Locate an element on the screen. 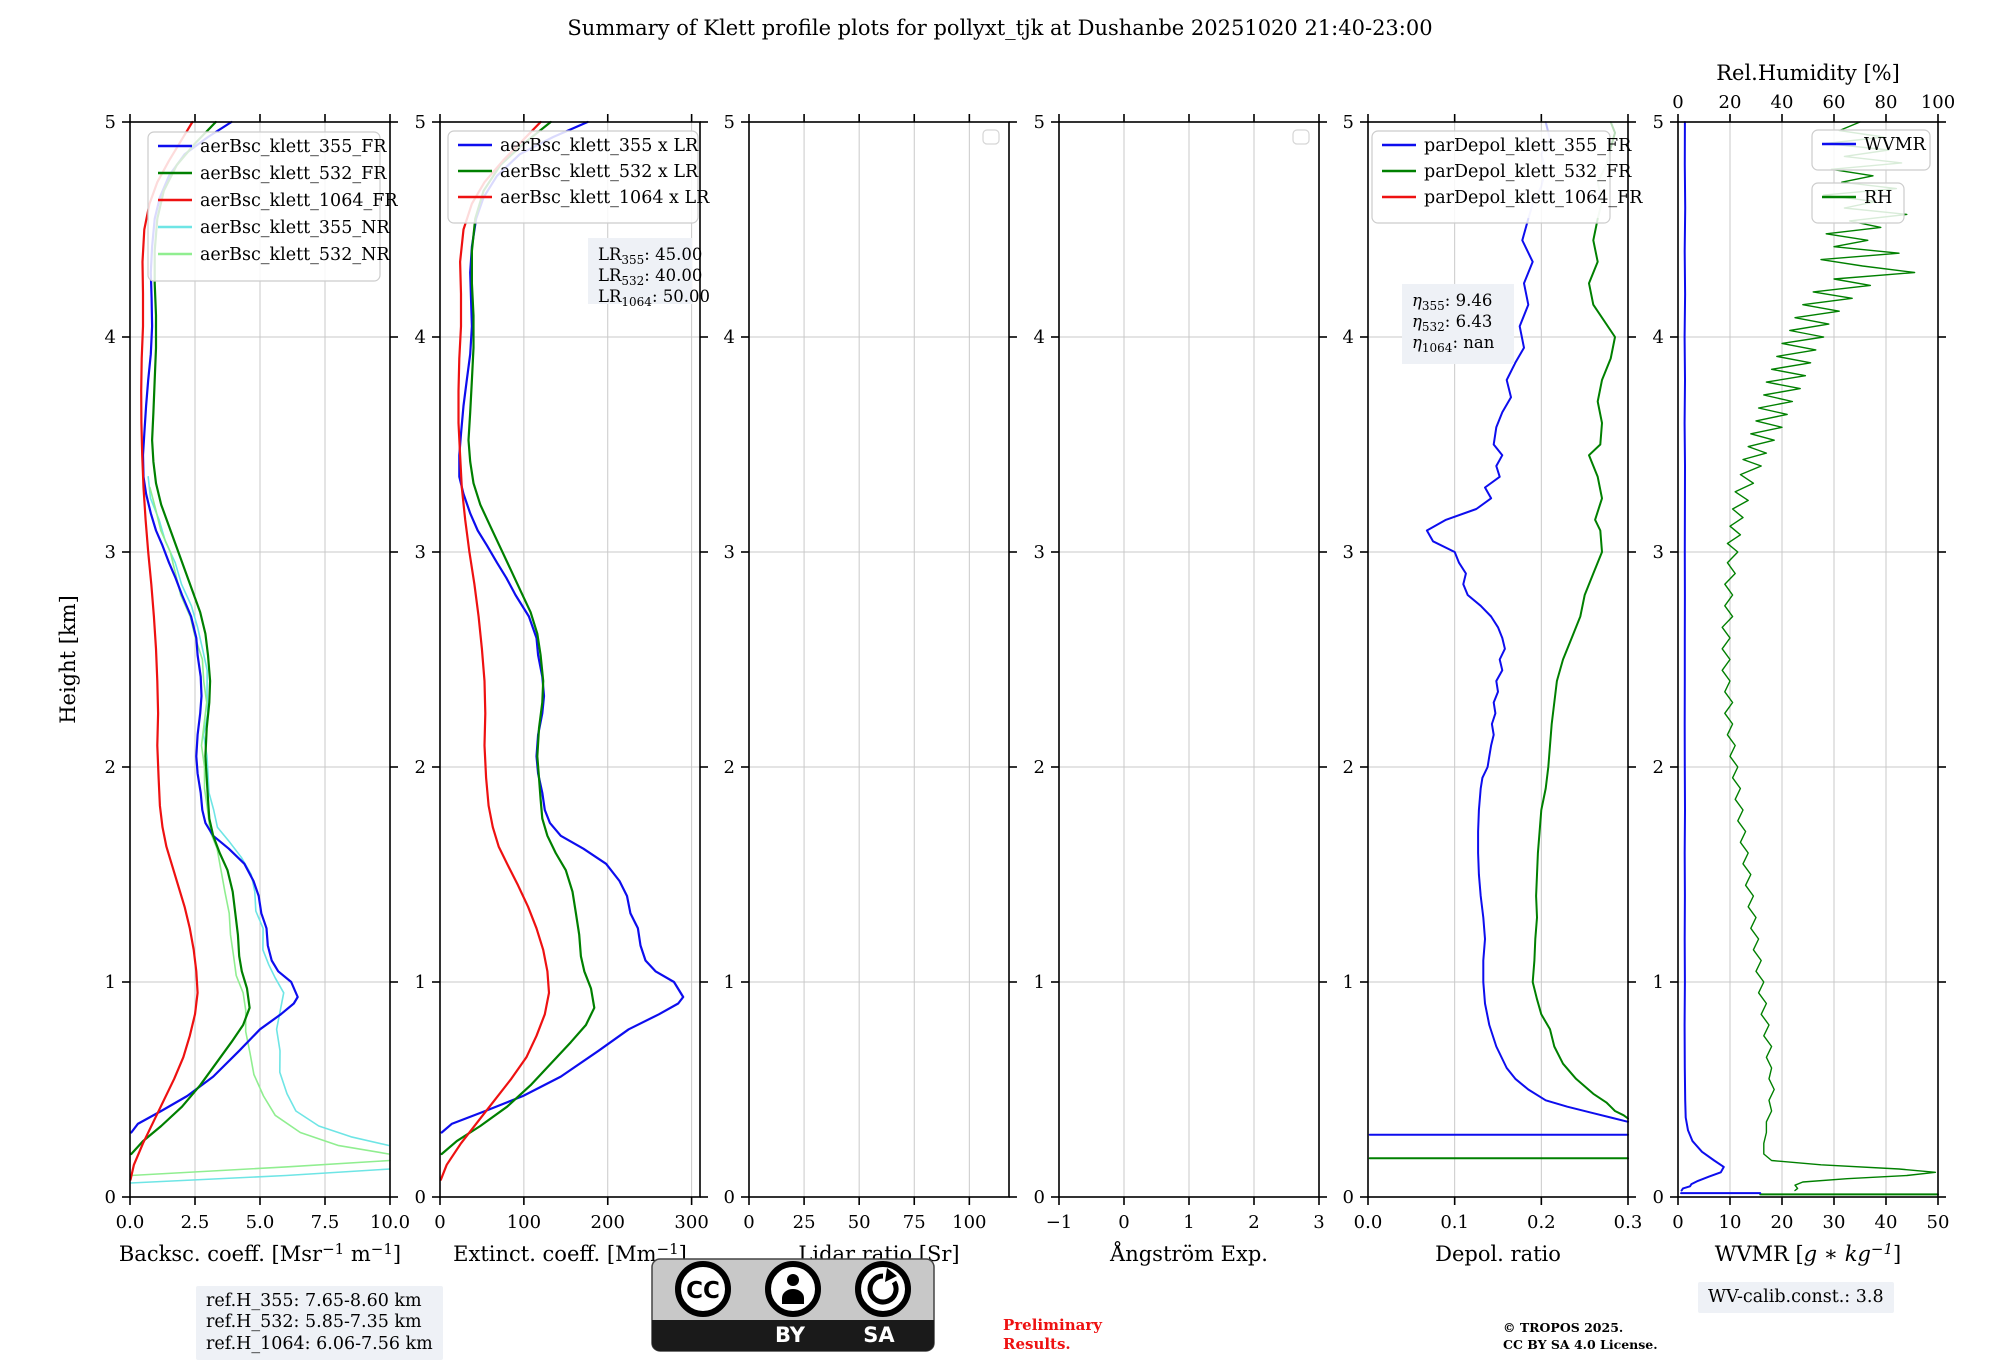 The width and height of the screenshot is (2000, 1360). ticks: 0 100 200 300 0 1 2 3 4 5 is located at coordinates (562, 672).